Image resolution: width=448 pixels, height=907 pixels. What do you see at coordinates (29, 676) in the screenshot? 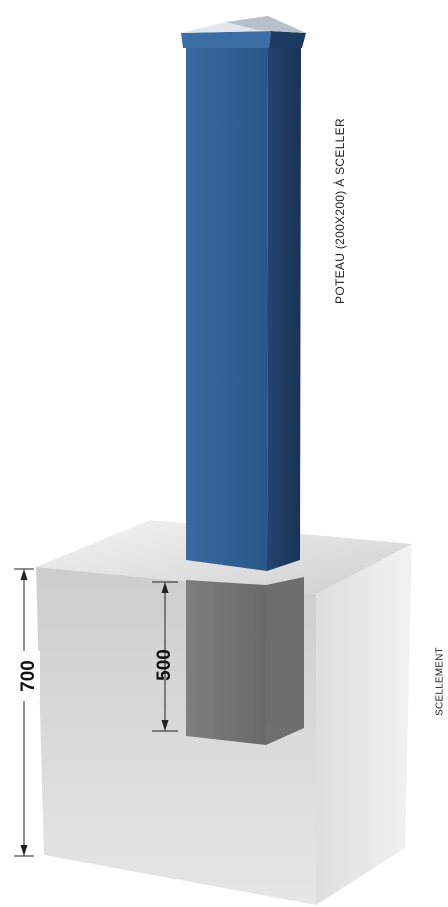
I see `dimension-700-label: 700` at bounding box center [29, 676].